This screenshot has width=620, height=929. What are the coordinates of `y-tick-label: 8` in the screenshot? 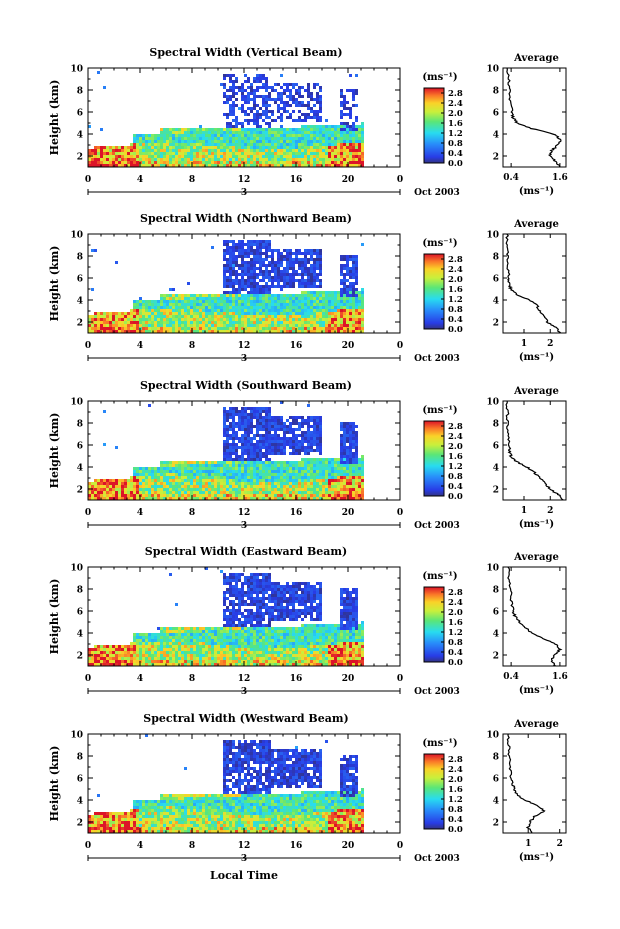 It's located at (80, 591).